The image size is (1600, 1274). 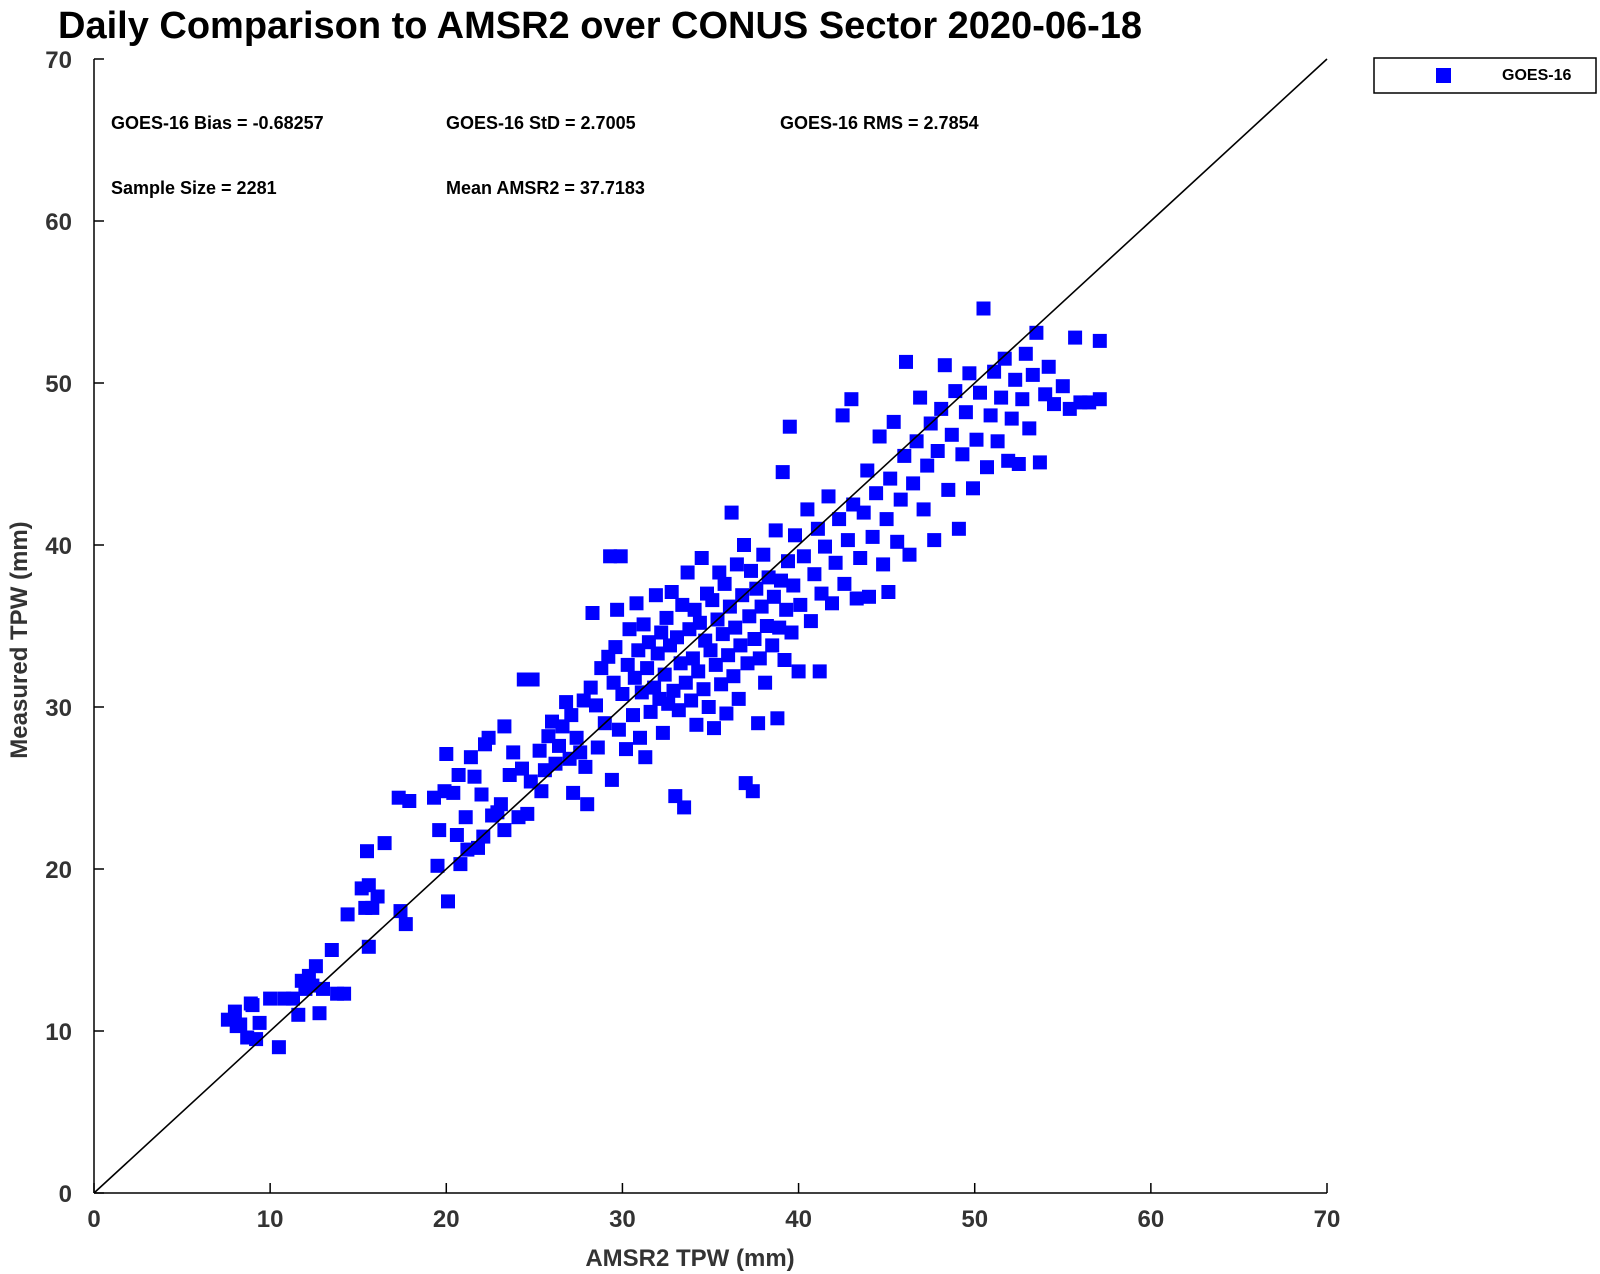 I want to click on y-axis-label: Measured TPW (mm), so click(x=19, y=639).